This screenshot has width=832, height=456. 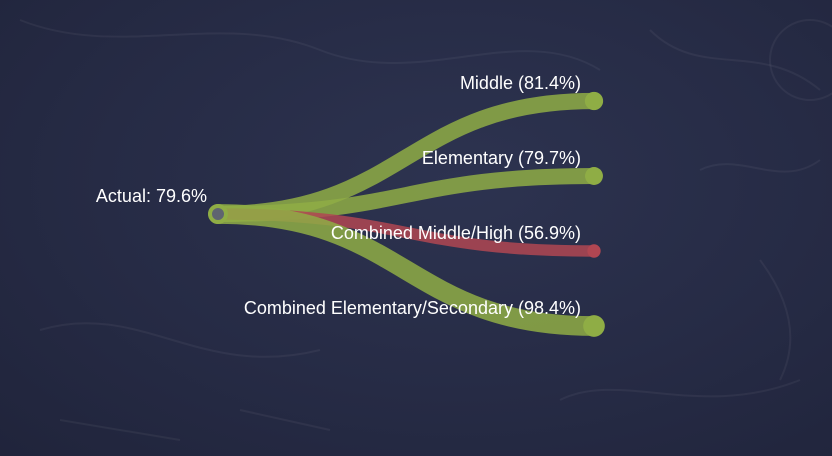 What do you see at coordinates (594, 176) in the screenshot?
I see `branch-endpoint-elementary` at bounding box center [594, 176].